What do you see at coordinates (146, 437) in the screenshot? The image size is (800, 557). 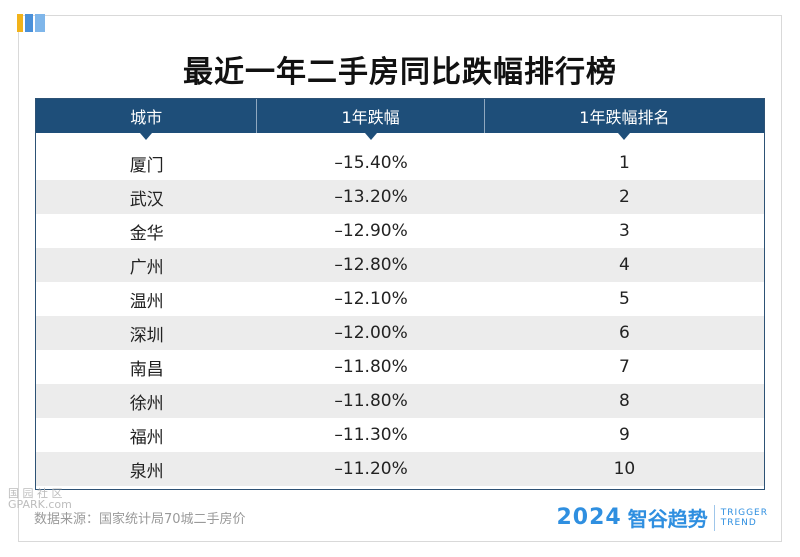 I see `city-cell: 福州` at bounding box center [146, 437].